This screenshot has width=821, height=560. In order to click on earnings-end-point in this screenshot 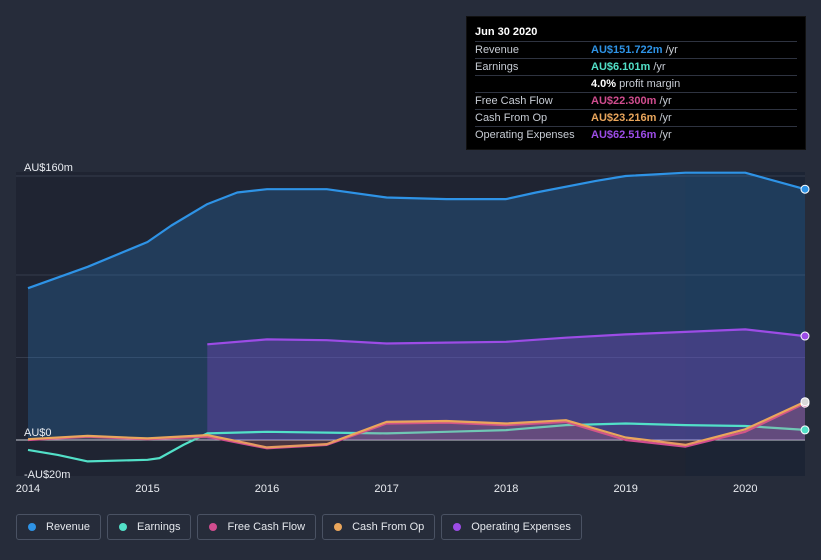, I will do `click(805, 430)`.